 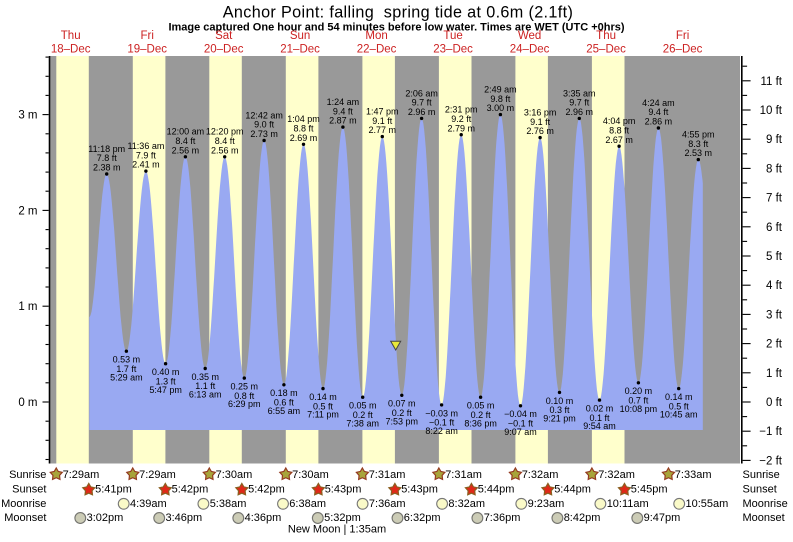 I want to click on svg-text: 0.3 ft, so click(x=559, y=410).